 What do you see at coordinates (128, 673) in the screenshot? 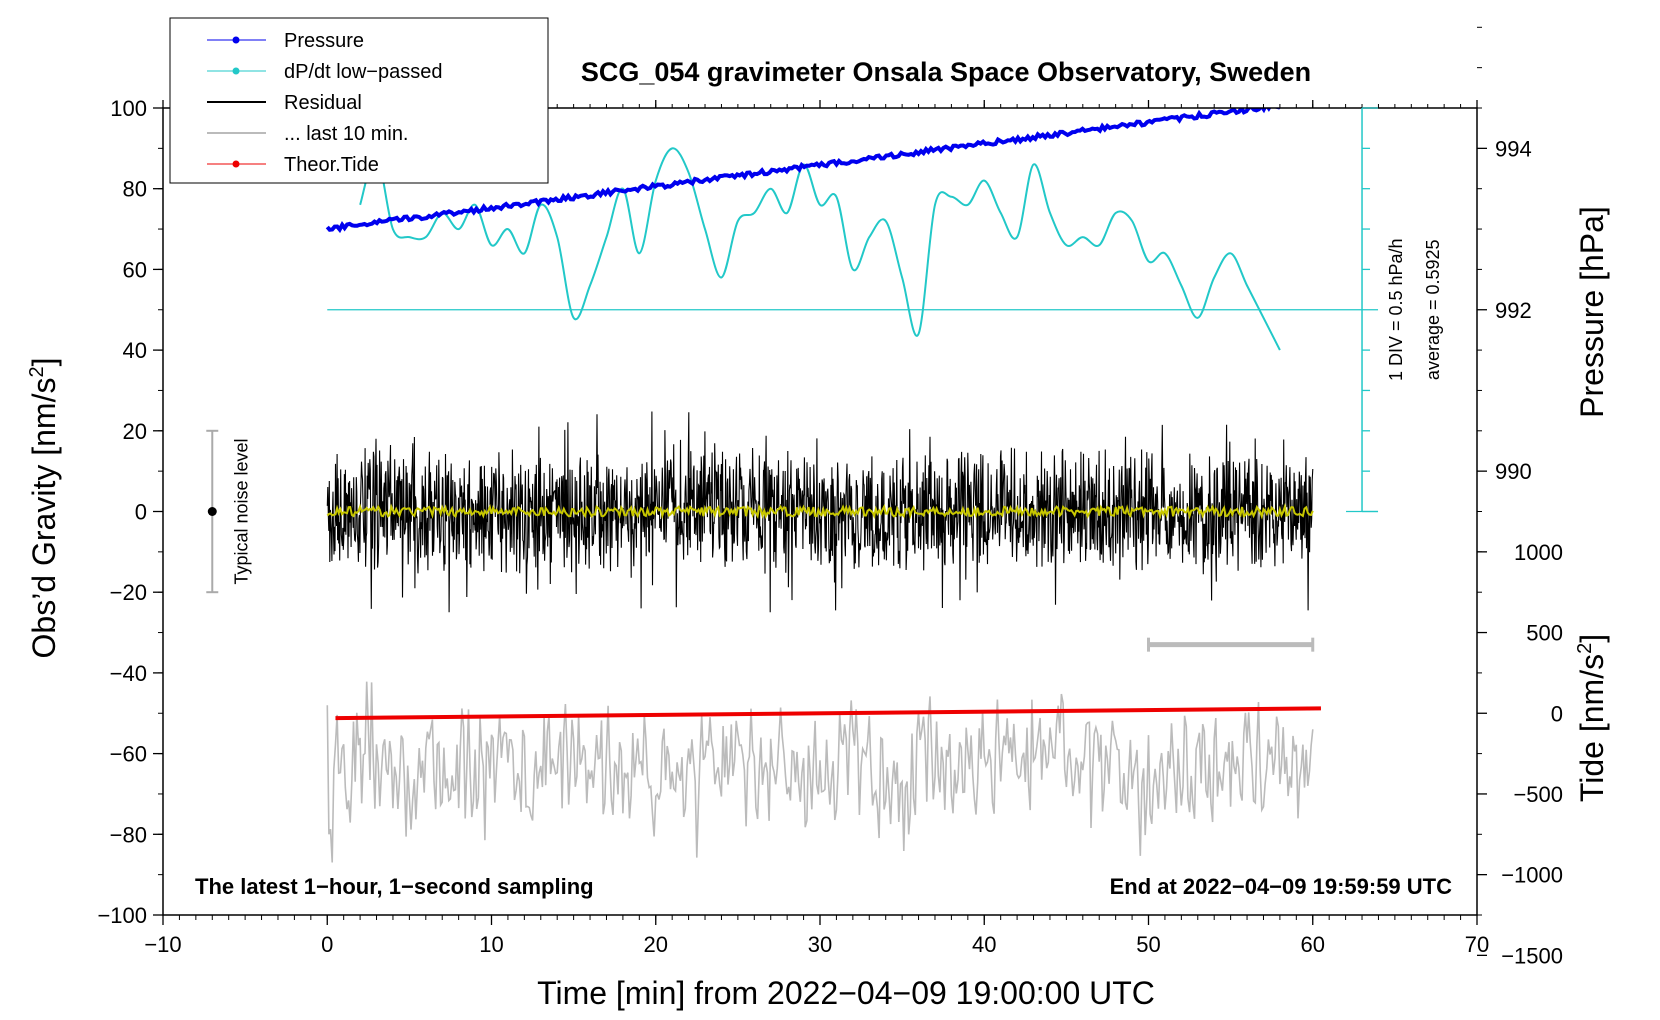
I see `y-tick-label: −40` at bounding box center [128, 673].